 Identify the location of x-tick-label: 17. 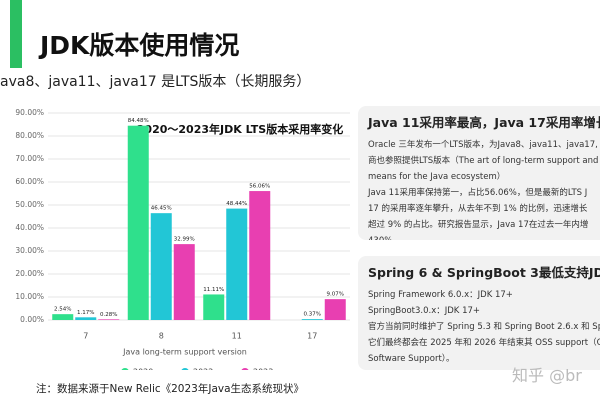
(312, 336).